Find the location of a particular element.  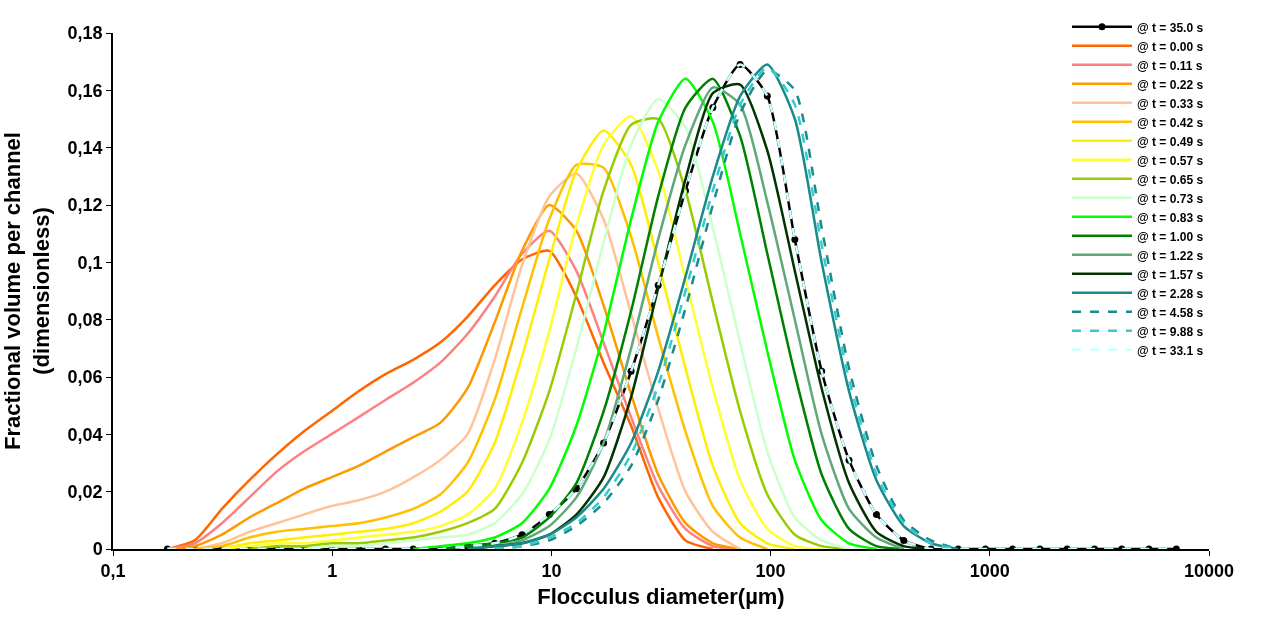

legend-label: @ t = 33.1 s is located at coordinates (1170, 350).